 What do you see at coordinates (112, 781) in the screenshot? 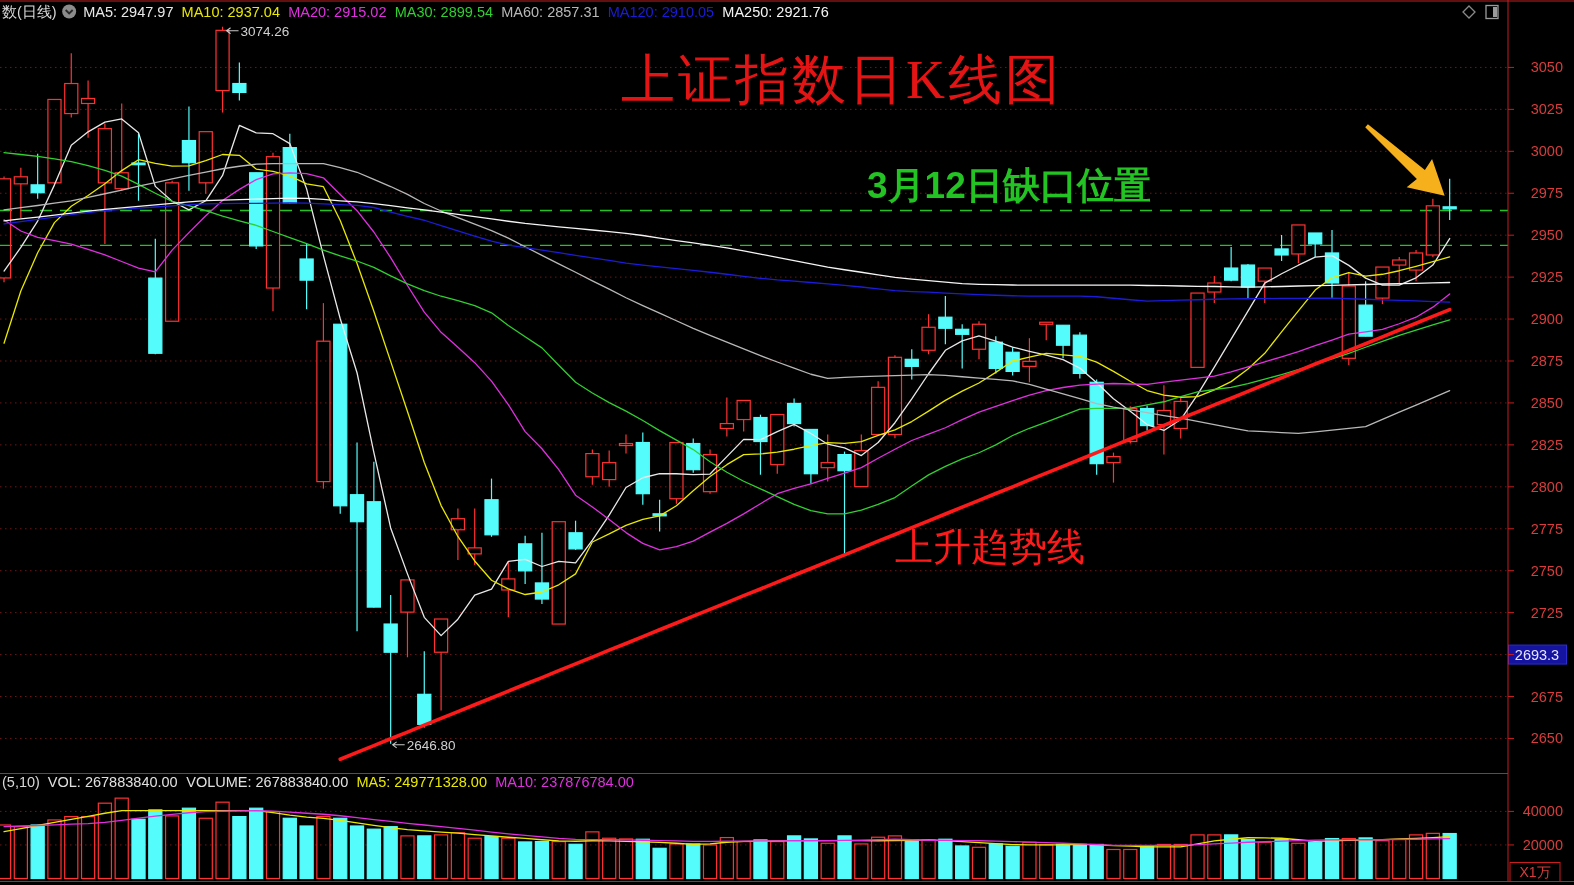
I see `annotation: VOL: 267883840.00` at bounding box center [112, 781].